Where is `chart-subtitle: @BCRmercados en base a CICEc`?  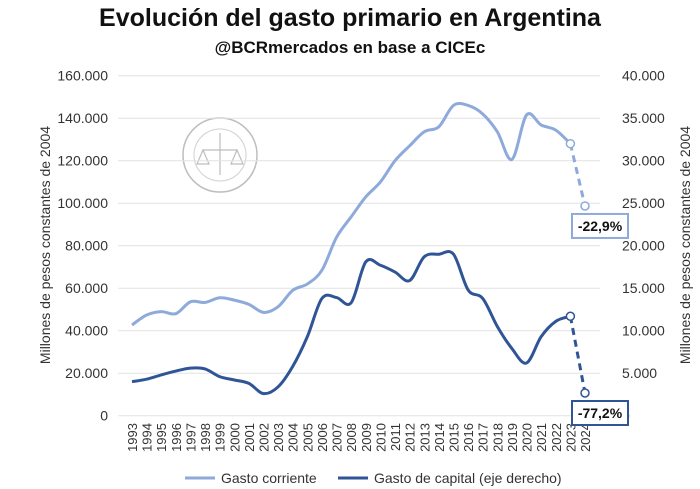
chart-subtitle: @BCRmercados en base a CICEc is located at coordinates (350, 47).